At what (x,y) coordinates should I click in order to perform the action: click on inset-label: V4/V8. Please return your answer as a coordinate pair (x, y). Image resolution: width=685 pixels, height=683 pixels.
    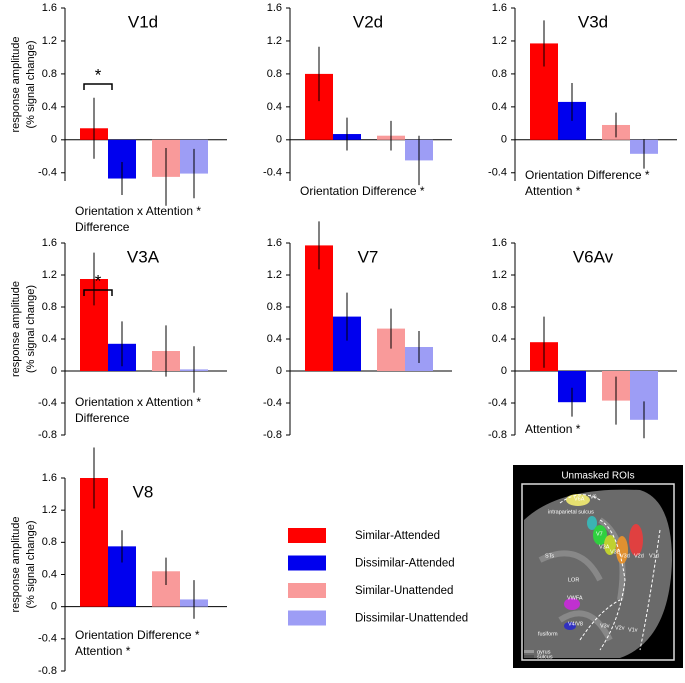
    Looking at the image, I should click on (575, 624).